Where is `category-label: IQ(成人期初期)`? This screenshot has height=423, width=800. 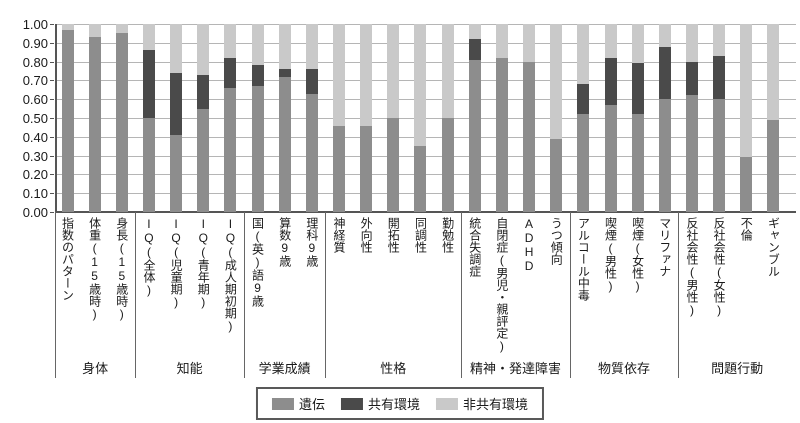
category-label: IQ(成人期初期) is located at coordinates (230, 275).